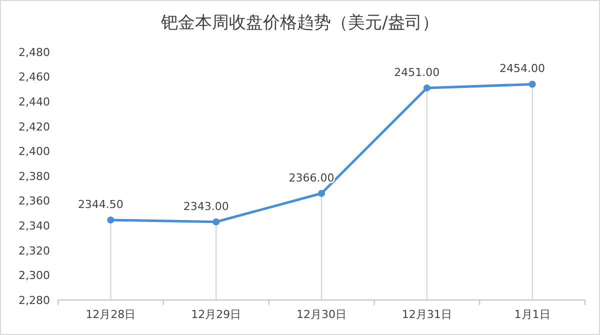  What do you see at coordinates (34, 300) in the screenshot?
I see `y-tick-label: 2,280` at bounding box center [34, 300].